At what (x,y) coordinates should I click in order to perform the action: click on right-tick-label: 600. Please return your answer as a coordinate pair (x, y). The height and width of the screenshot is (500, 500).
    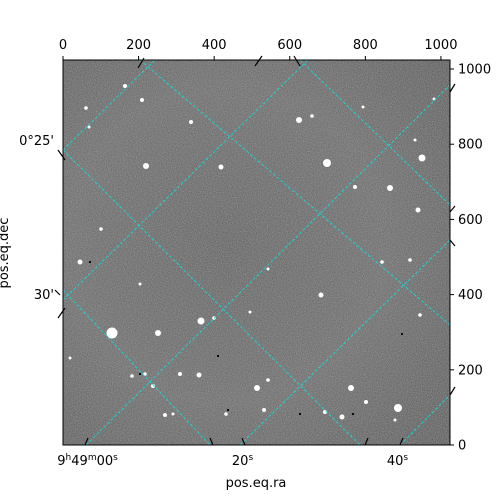
    Looking at the image, I should click on (470, 220).